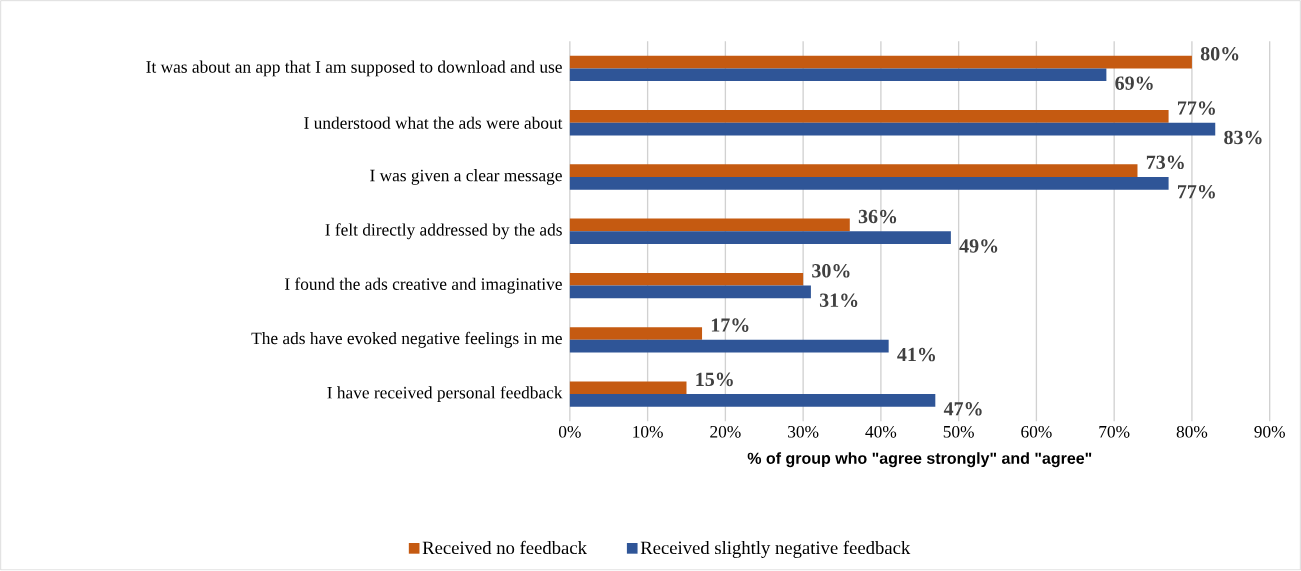 This screenshot has width=1301, height=571. I want to click on data-label: 83%, so click(1243, 137).